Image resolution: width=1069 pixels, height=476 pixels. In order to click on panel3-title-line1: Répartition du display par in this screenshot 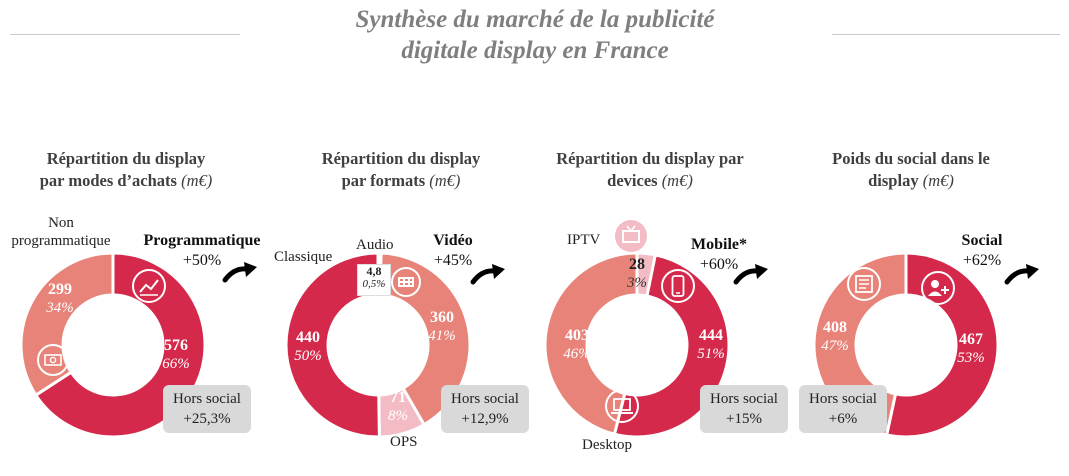, I will do `click(650, 158)`.